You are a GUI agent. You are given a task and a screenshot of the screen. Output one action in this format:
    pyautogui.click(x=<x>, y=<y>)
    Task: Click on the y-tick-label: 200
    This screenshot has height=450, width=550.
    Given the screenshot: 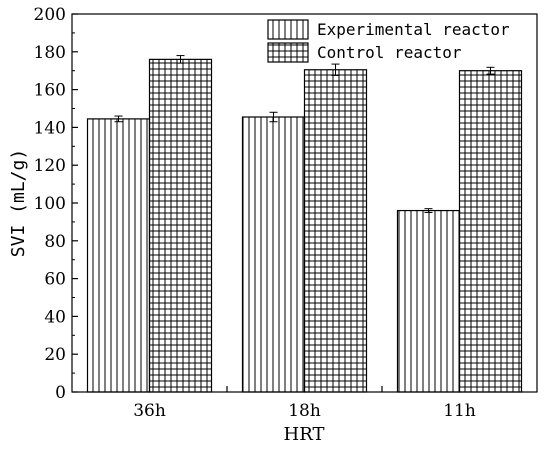 What is the action you would take?
    pyautogui.click(x=50, y=15)
    